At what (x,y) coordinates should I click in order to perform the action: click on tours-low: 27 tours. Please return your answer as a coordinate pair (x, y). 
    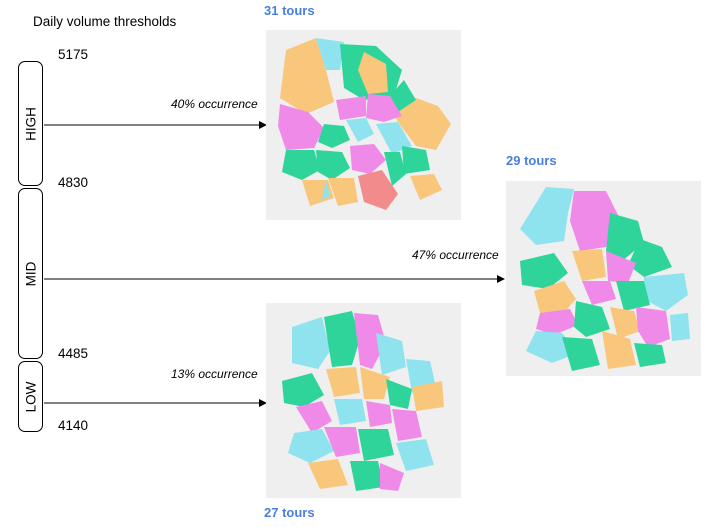
    Looking at the image, I should click on (289, 512).